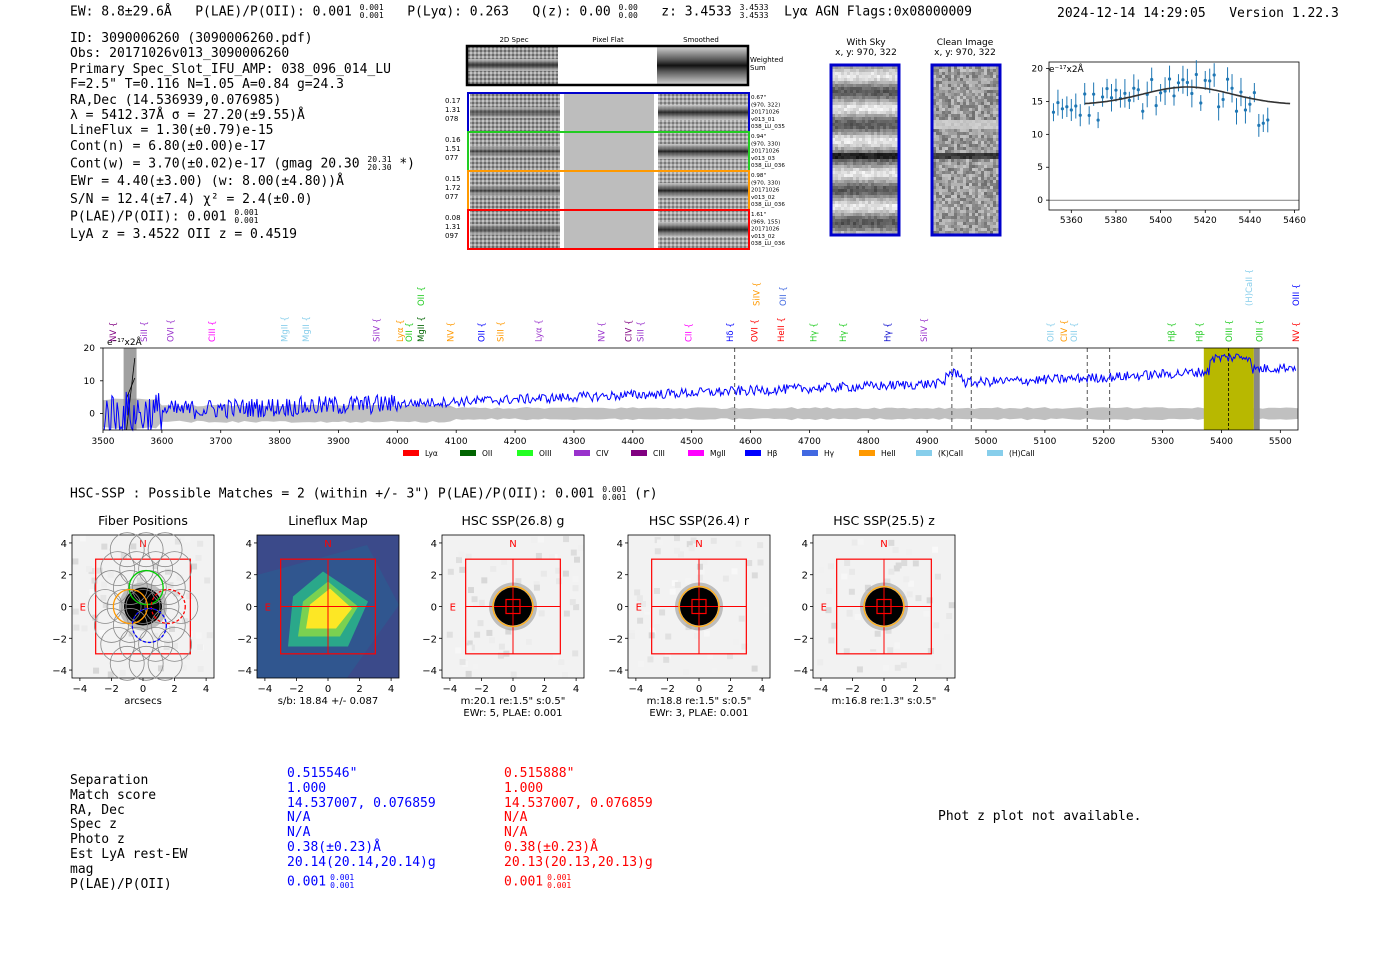 The image size is (1400, 953). I want to click on zoom-xtick: 5420, so click(1205, 221).